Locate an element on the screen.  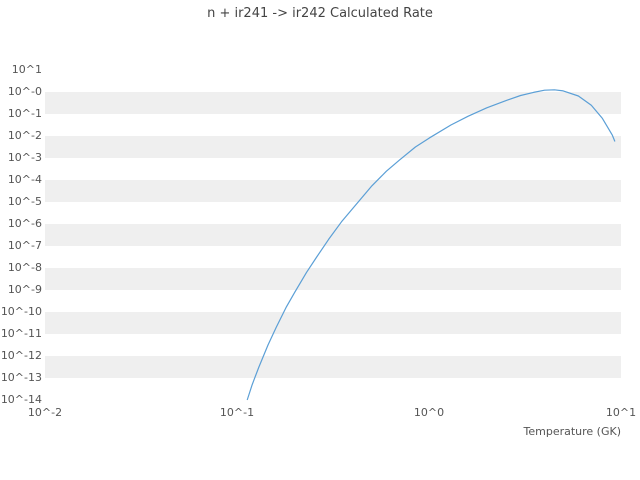
y-tick-label: 10^-6 is located at coordinates (24, 223).